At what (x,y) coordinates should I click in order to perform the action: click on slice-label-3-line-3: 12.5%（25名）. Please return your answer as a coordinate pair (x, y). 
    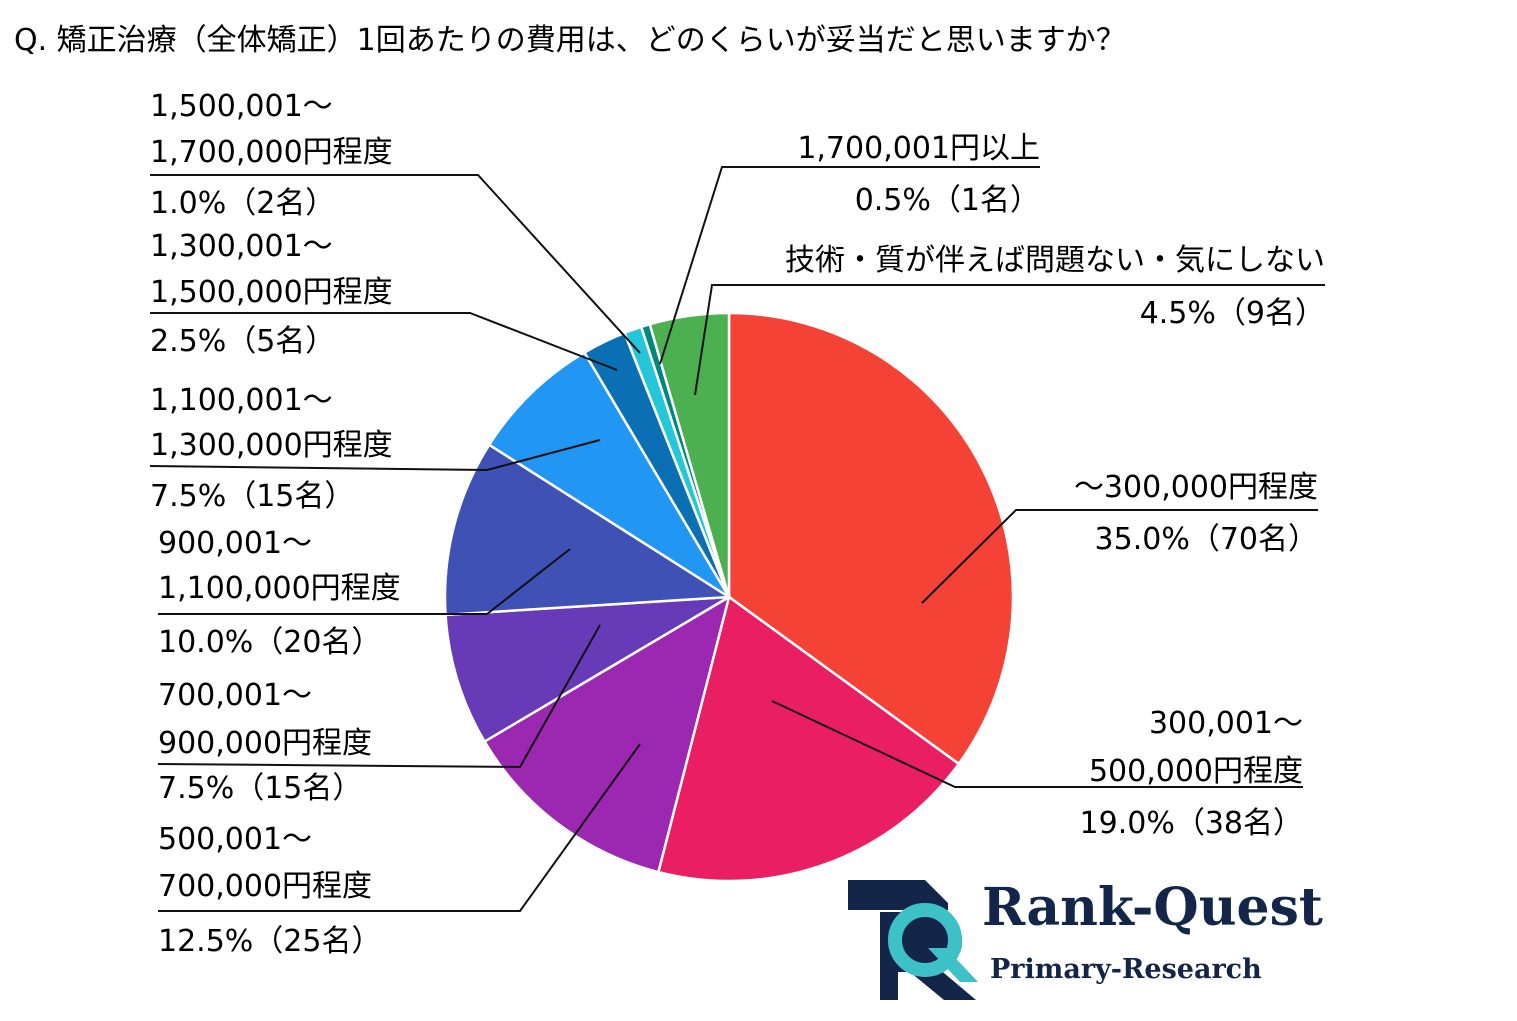
    Looking at the image, I should click on (269, 941).